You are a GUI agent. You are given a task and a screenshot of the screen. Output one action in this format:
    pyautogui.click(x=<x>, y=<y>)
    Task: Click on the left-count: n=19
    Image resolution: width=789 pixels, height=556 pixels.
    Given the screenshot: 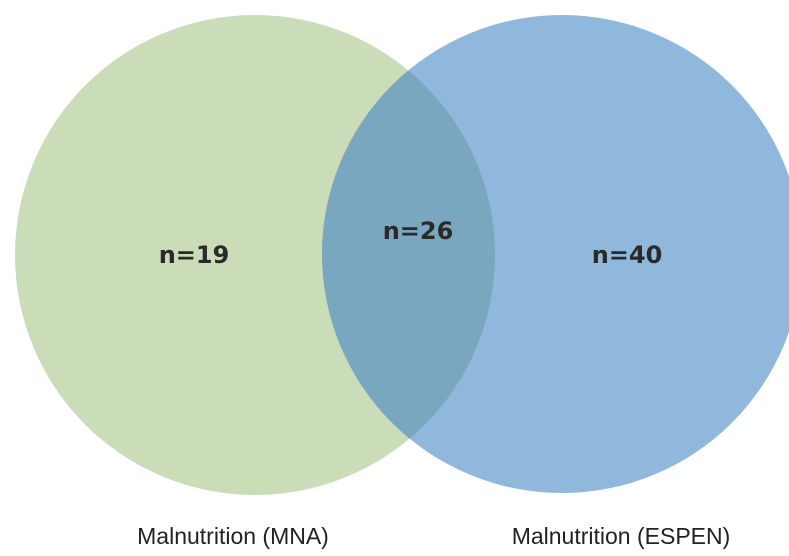 What is the action you would take?
    pyautogui.click(x=194, y=255)
    